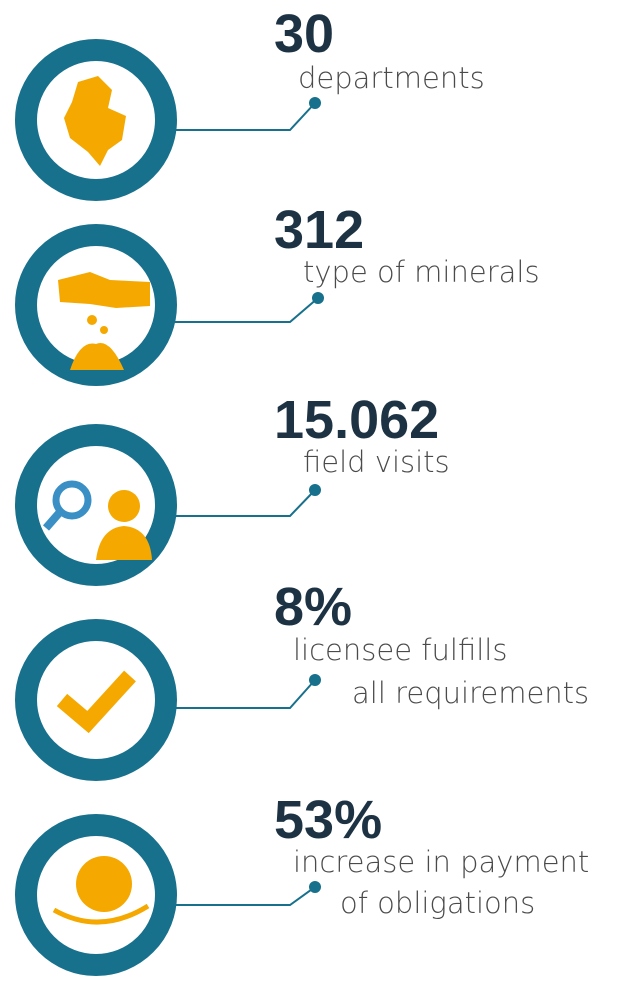 This screenshot has height=994, width=632. What do you see at coordinates (391, 78) in the screenshot?
I see `stat-label: departments` at bounding box center [391, 78].